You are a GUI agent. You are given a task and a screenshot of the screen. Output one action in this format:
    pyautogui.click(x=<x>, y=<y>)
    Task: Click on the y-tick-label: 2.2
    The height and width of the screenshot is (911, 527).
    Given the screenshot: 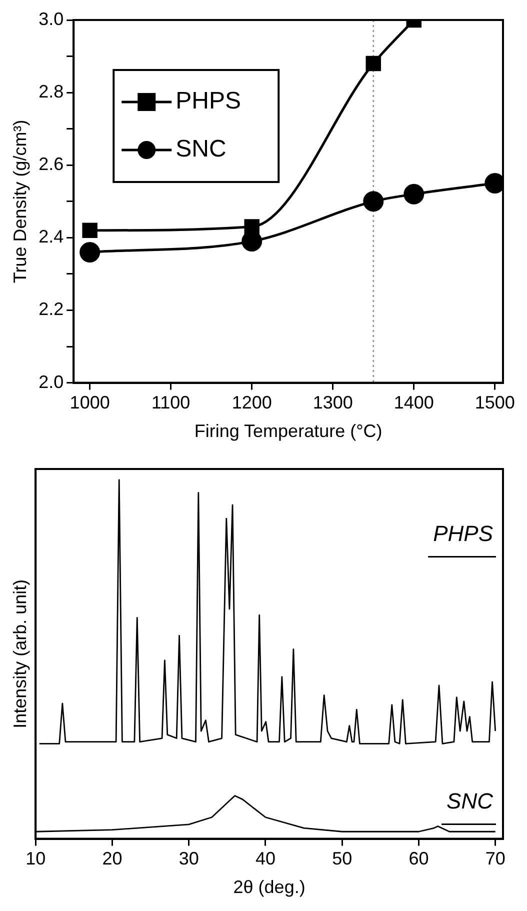 What is the action you would take?
    pyautogui.click(x=51, y=309)
    